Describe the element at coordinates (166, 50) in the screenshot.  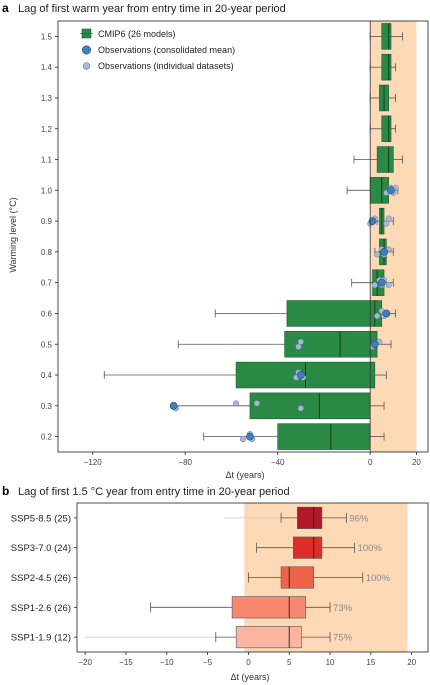
I see `legend-obs-mean-label: Observations (consolidated mean)` at that location.